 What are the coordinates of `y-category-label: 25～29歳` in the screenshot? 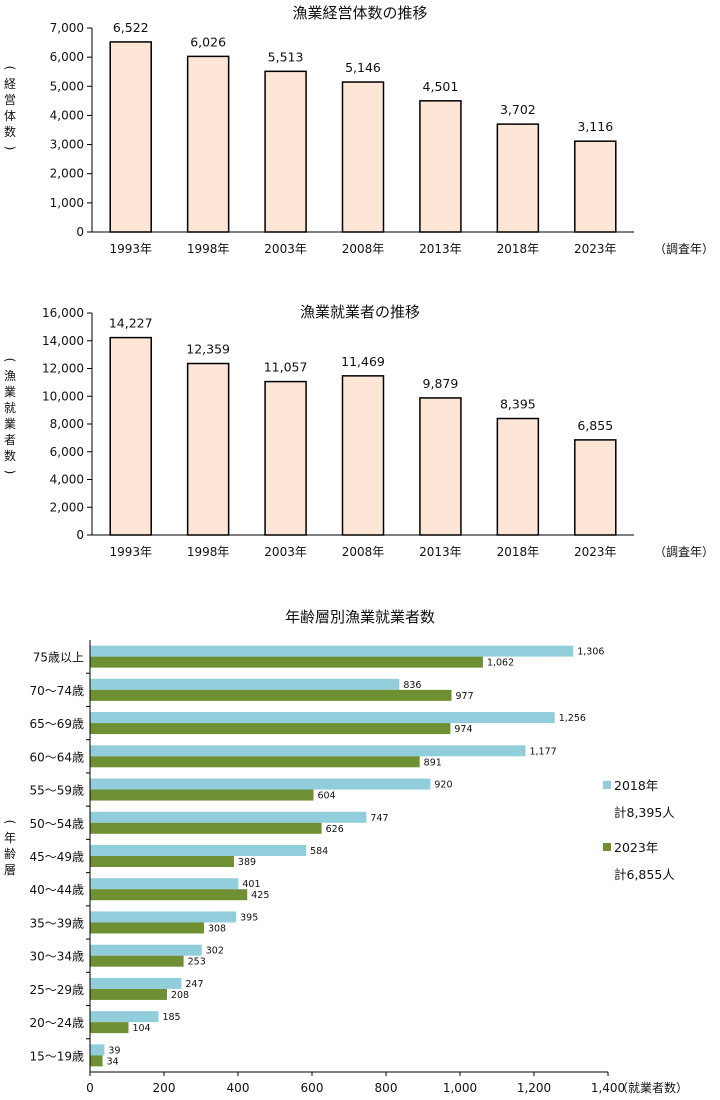 It's located at (56, 990).